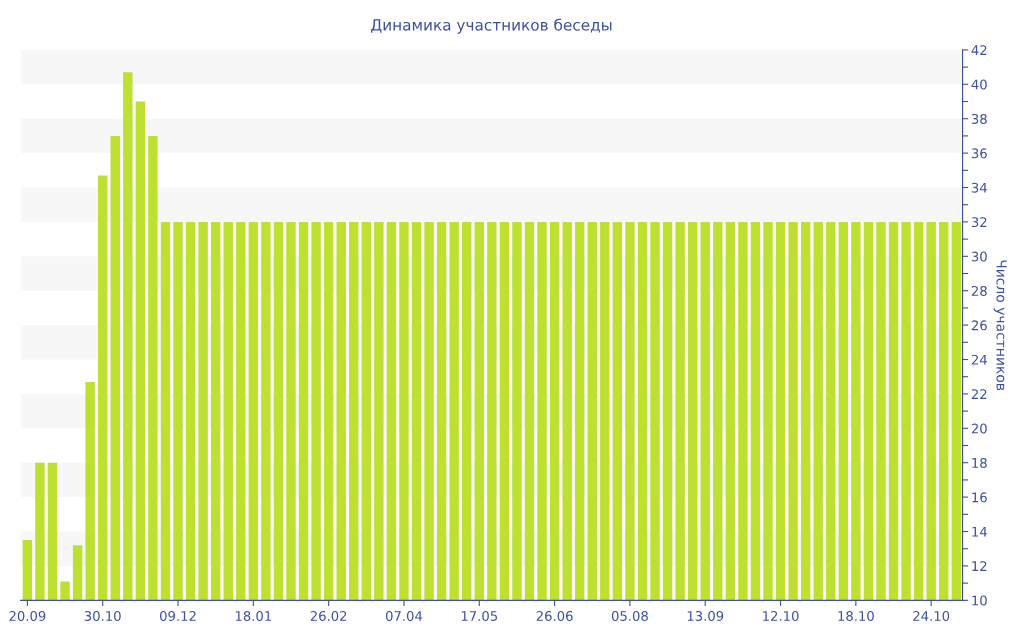 The width and height of the screenshot is (1024, 640). Describe the element at coordinates (979, 325) in the screenshot. I see `y-tick-label: 26` at that location.